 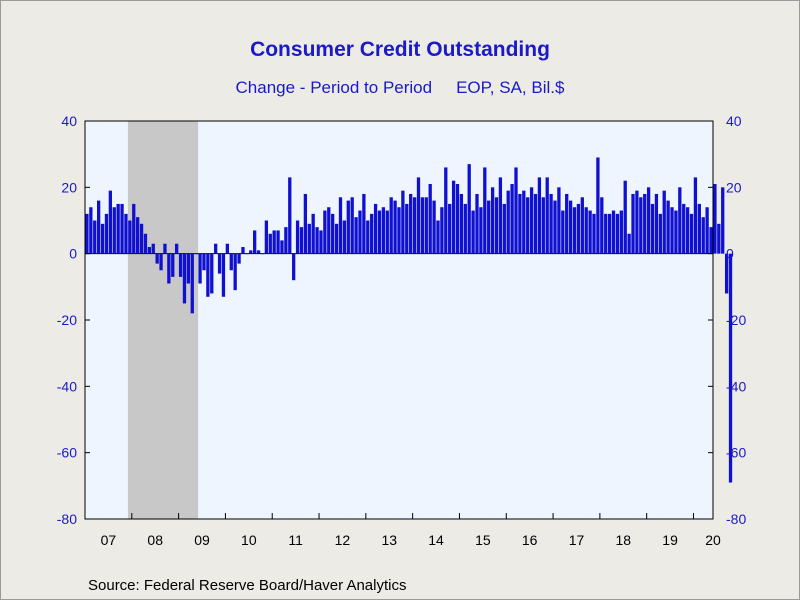 What do you see at coordinates (109, 540) in the screenshot?
I see `x-tick-label: 07` at bounding box center [109, 540].